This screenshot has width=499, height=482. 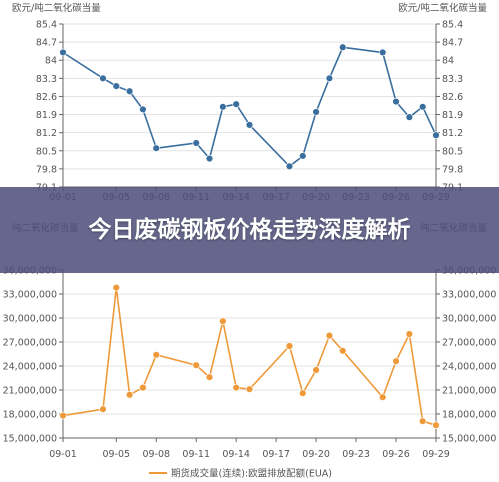 What do you see at coordinates (396, 454) in the screenshot?
I see `x-tick-label: 09-26` at bounding box center [396, 454].